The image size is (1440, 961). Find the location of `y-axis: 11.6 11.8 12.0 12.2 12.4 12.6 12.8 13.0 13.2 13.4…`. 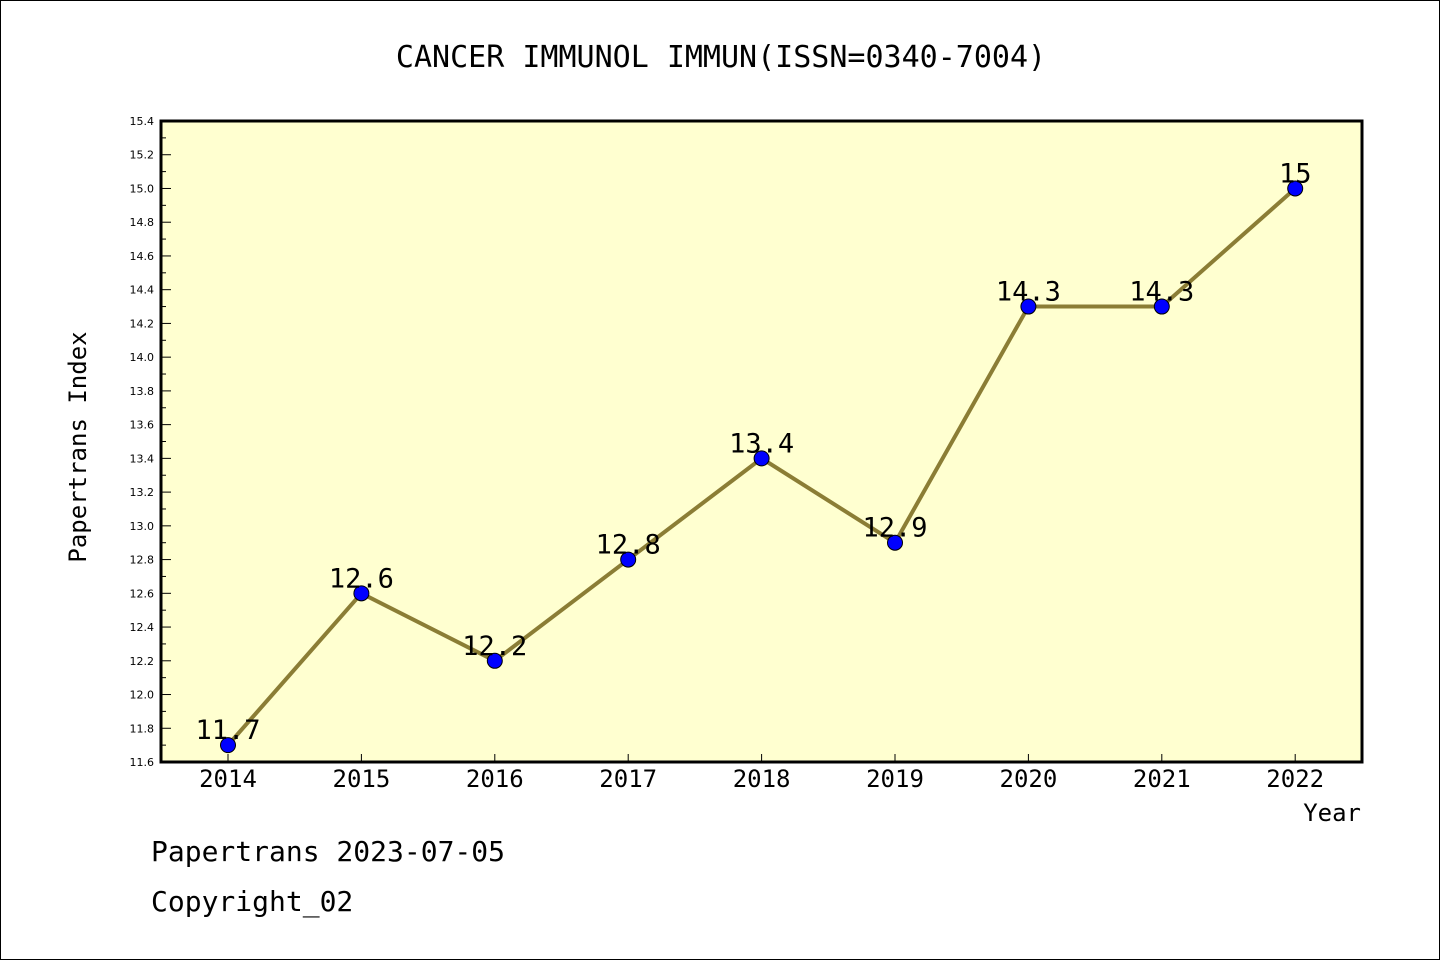

y-axis: 11.6 11.8 12.0 12.2 12.4 12.6 12.8 13.0 13.2 13.4… is located at coordinates (150, 442).